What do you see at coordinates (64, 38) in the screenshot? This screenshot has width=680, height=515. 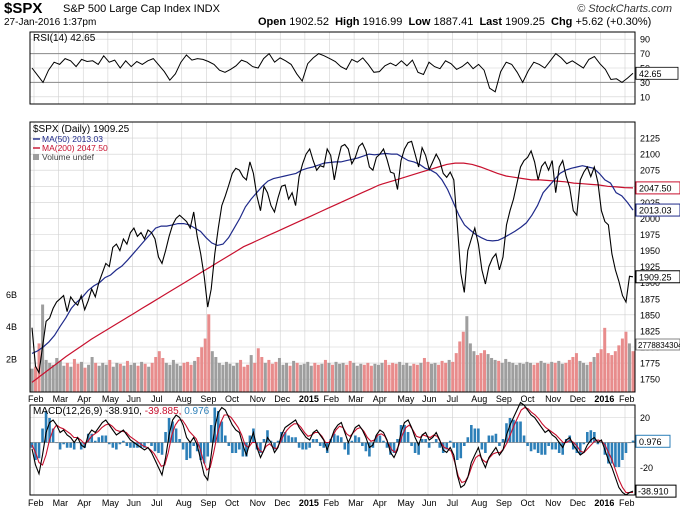 I see `rsi-legend: RSI(14) 42.65` at bounding box center [64, 38].